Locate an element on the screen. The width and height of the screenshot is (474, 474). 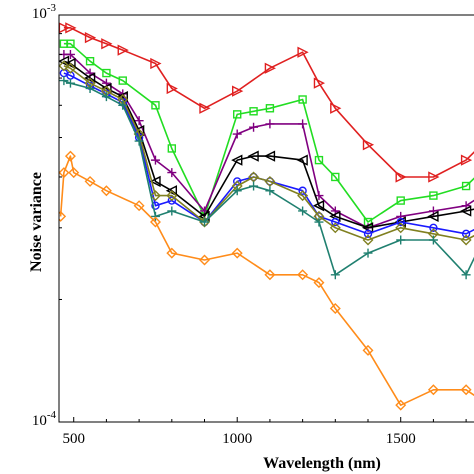
x-axis-label: Wavelength (nm) is located at coordinates (322, 463).